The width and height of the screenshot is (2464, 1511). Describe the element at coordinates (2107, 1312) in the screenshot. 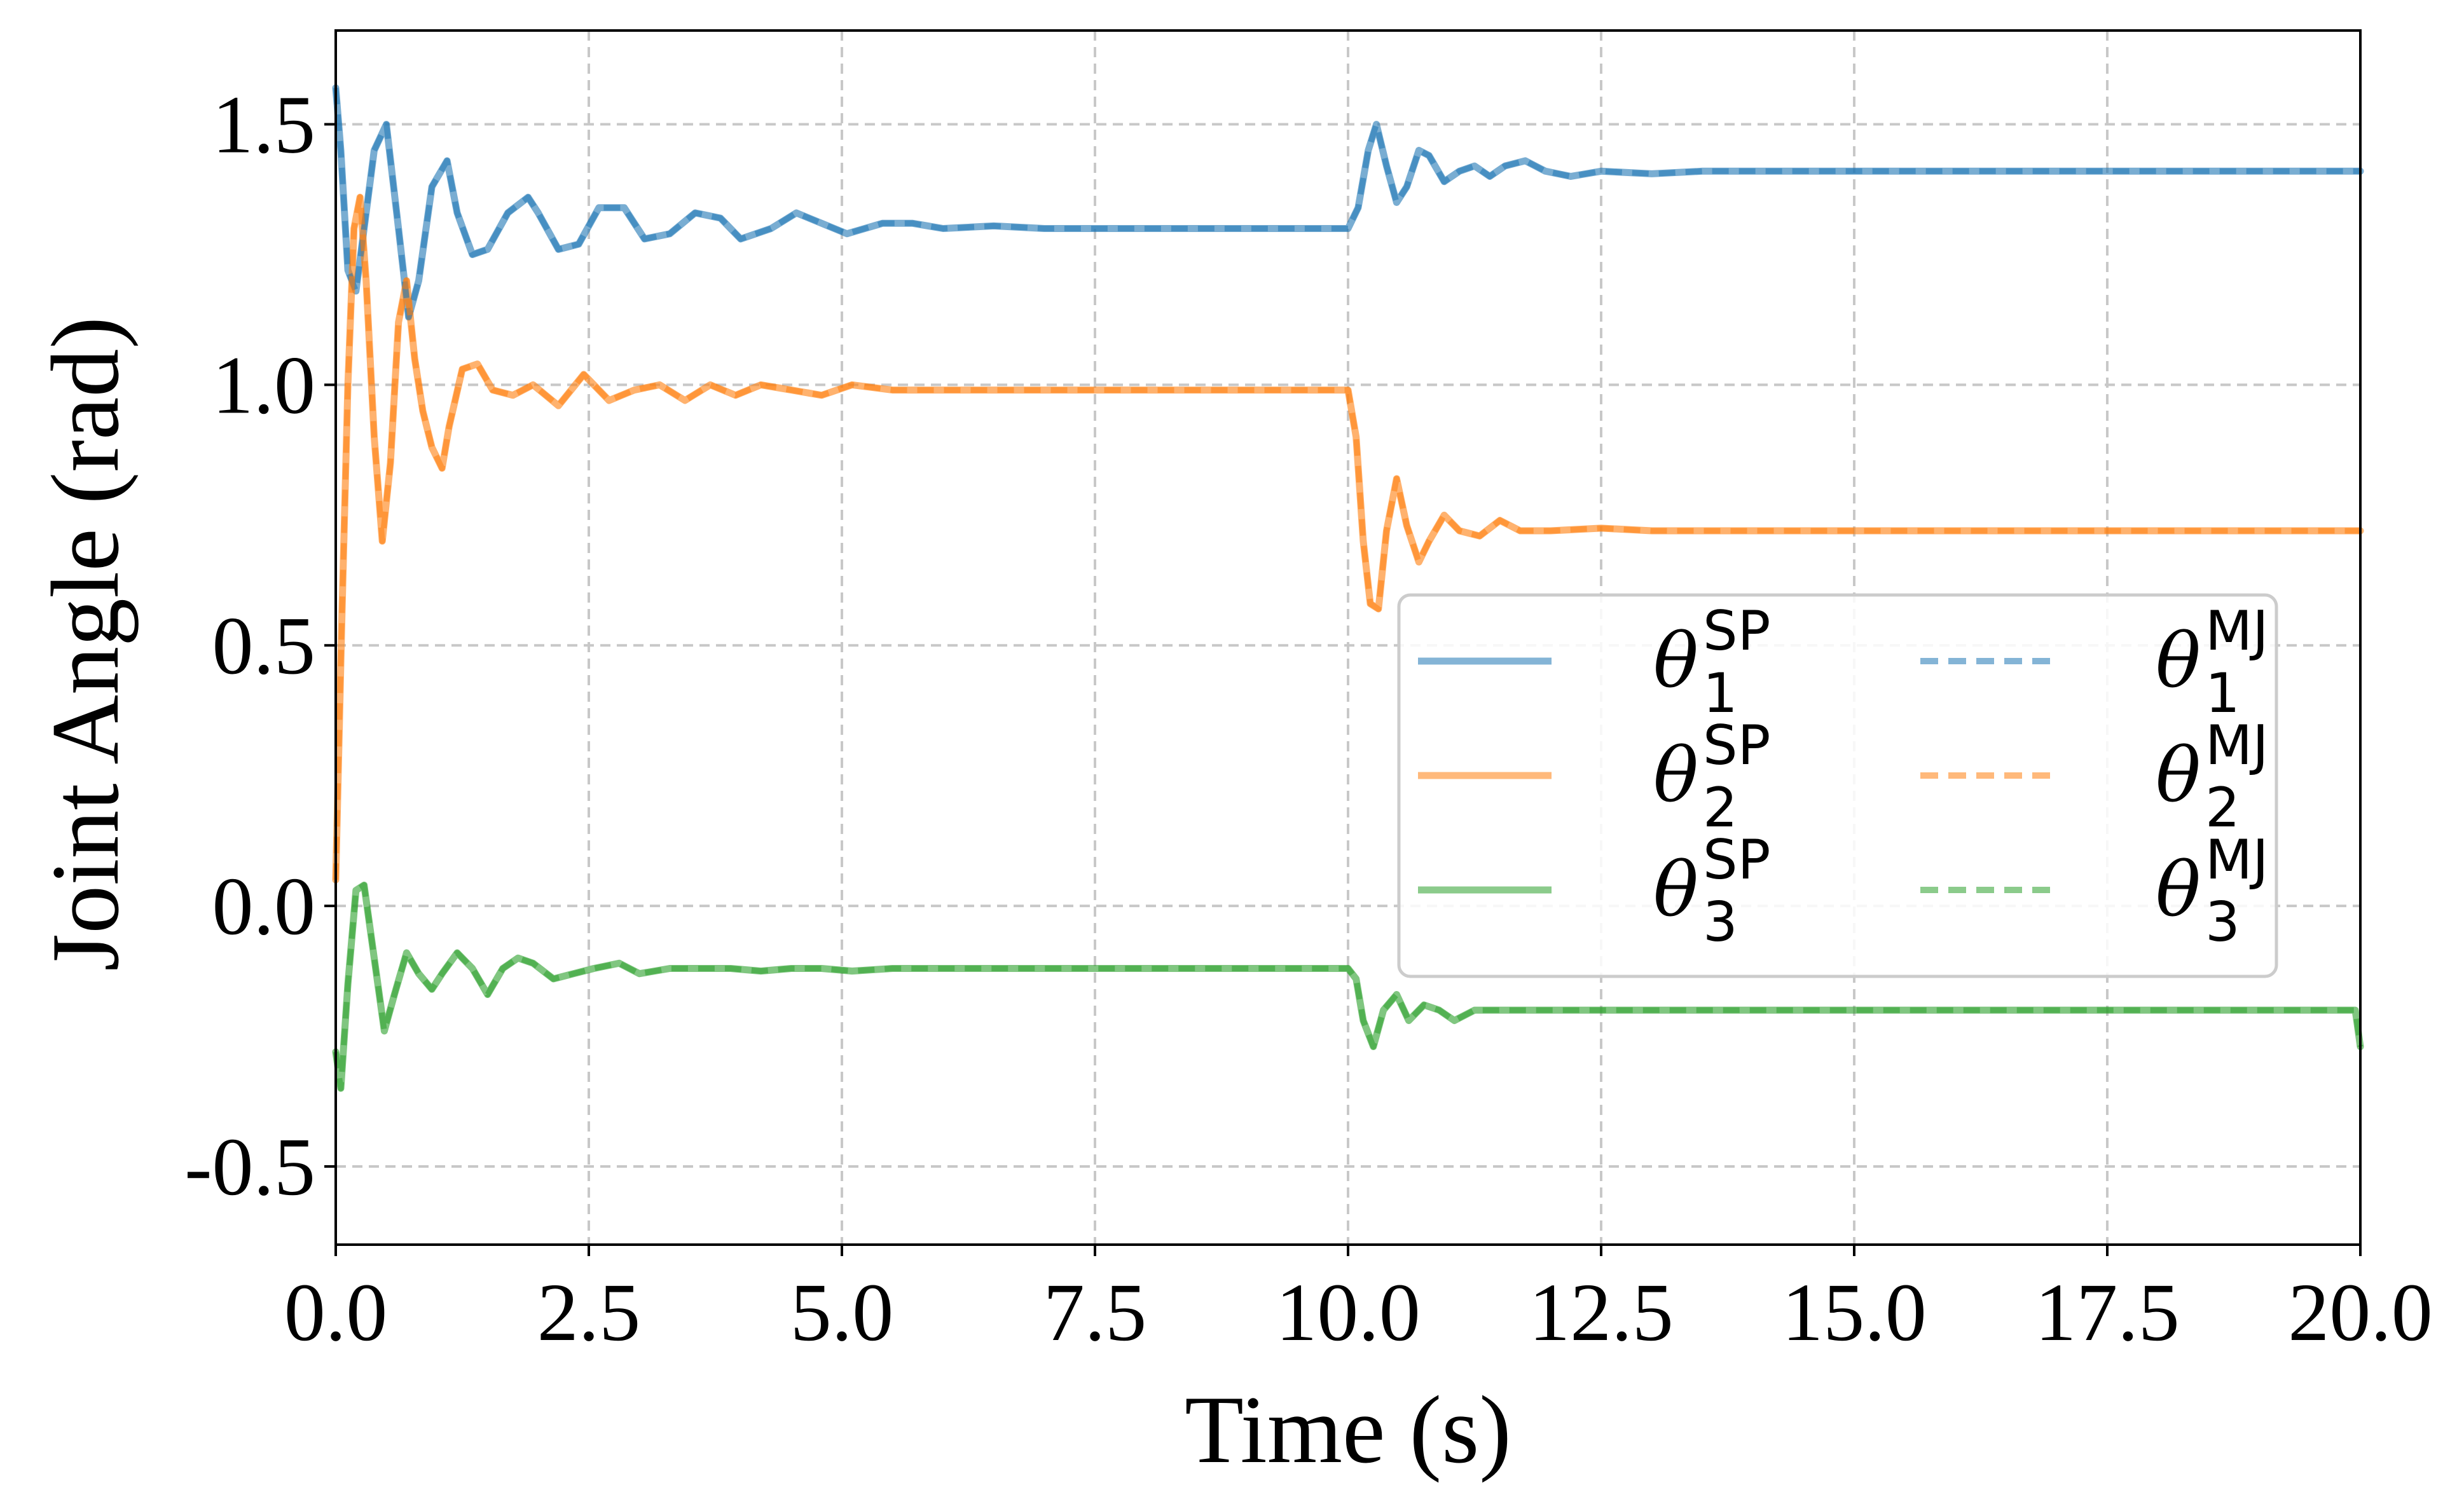

I see `x-tick-label: 17.5` at that location.